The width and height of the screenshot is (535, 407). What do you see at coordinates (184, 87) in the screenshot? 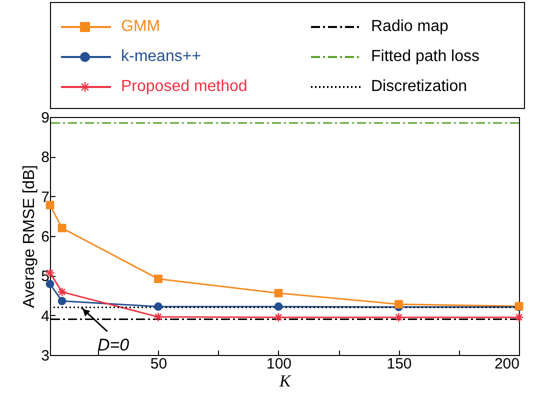
I see `legend-label: Proposed method` at bounding box center [184, 87].